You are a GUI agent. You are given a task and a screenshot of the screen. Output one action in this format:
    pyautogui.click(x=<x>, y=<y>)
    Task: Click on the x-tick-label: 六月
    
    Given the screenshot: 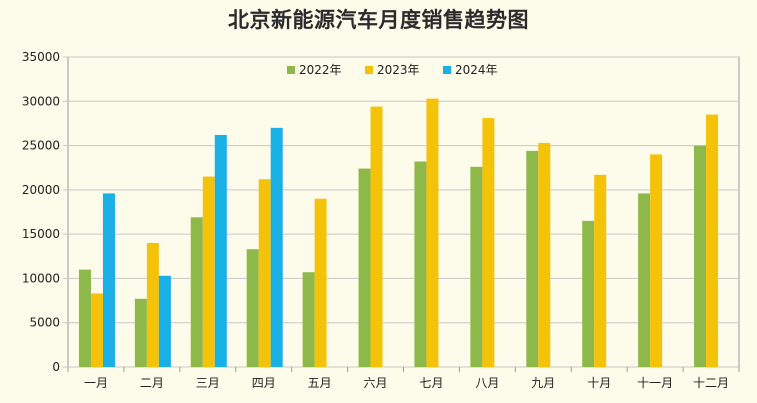 What is the action you would take?
    pyautogui.click(x=376, y=383)
    